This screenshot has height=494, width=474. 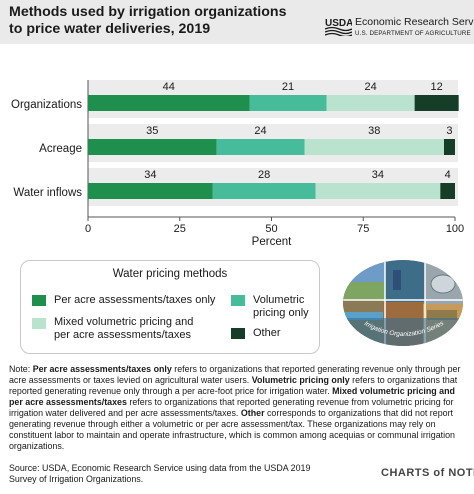 I want to click on legend-volumetric-line-1: Volumetric, so click(x=279, y=300).